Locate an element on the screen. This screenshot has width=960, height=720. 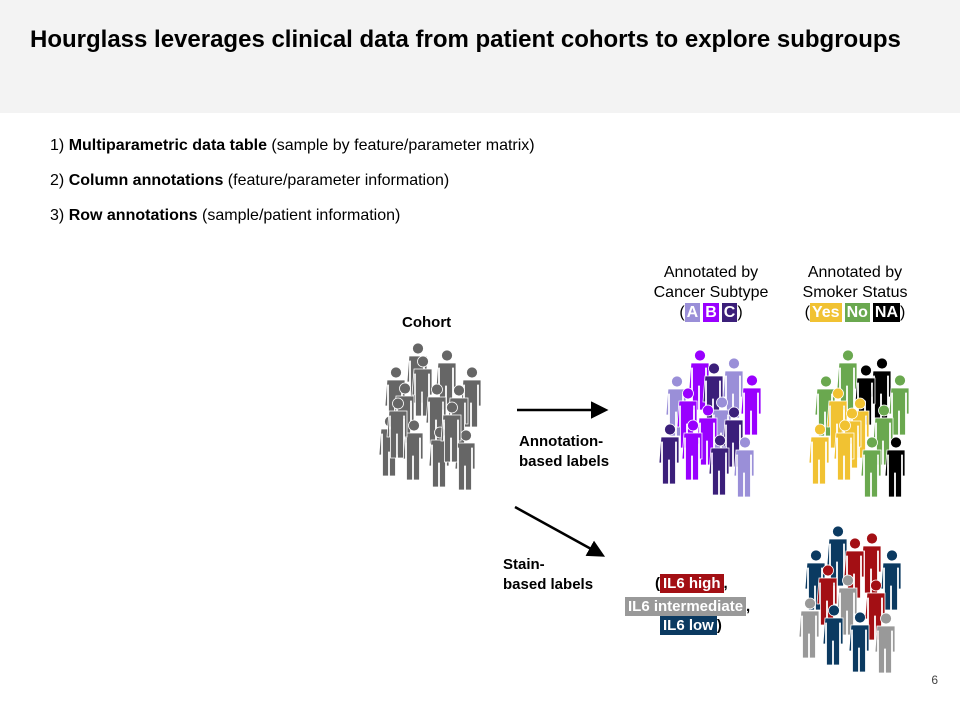
cancer-legend-line-2: Cancer Subtype is located at coordinates (711, 292).